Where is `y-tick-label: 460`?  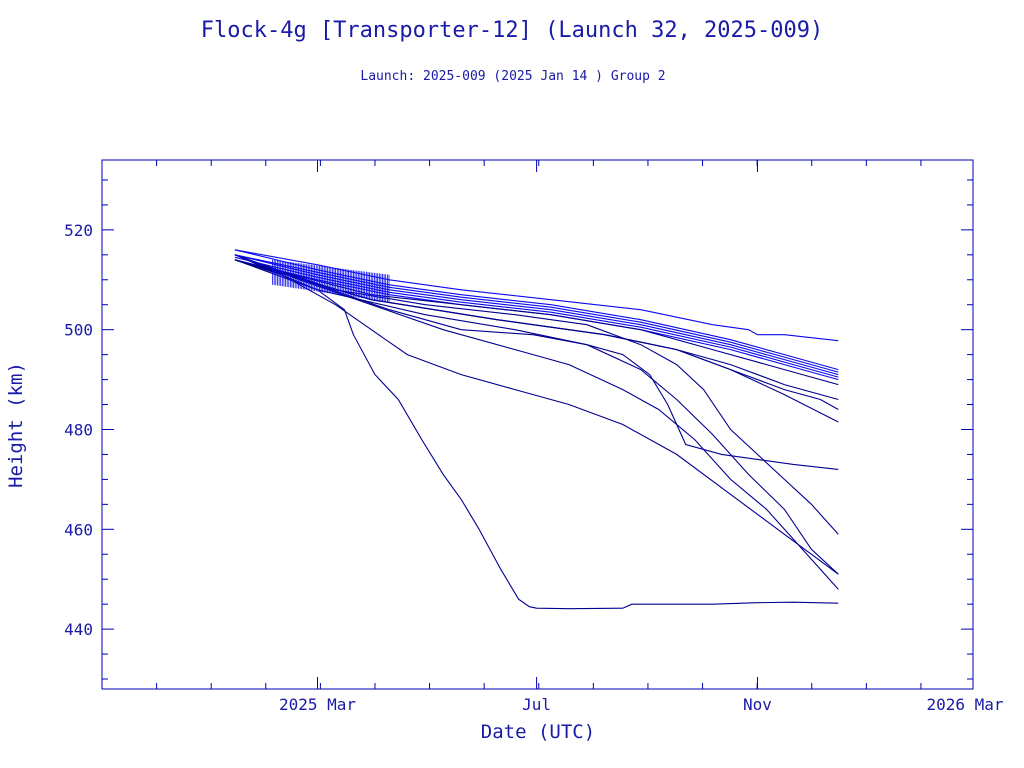 y-tick-label: 460 is located at coordinates (78, 529).